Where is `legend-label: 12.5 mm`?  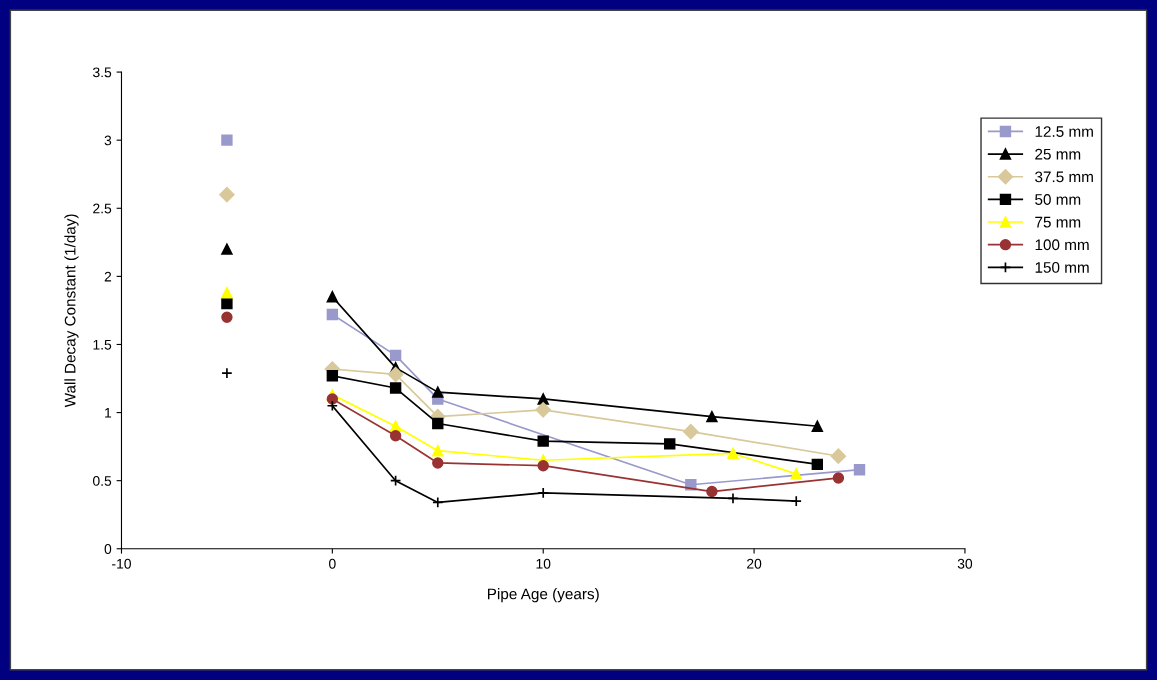
legend-label: 12.5 mm is located at coordinates (1064, 131).